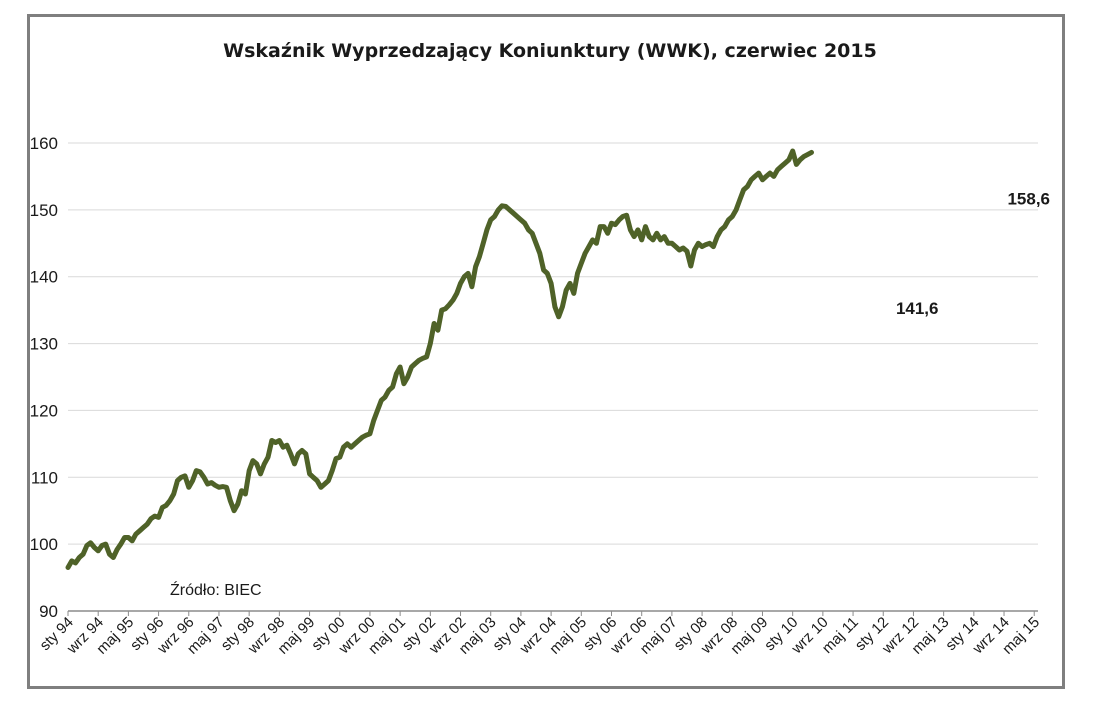 This screenshot has width=1096, height=705. What do you see at coordinates (216, 589) in the screenshot?
I see `source-label: Źródło: BIEC` at bounding box center [216, 589].